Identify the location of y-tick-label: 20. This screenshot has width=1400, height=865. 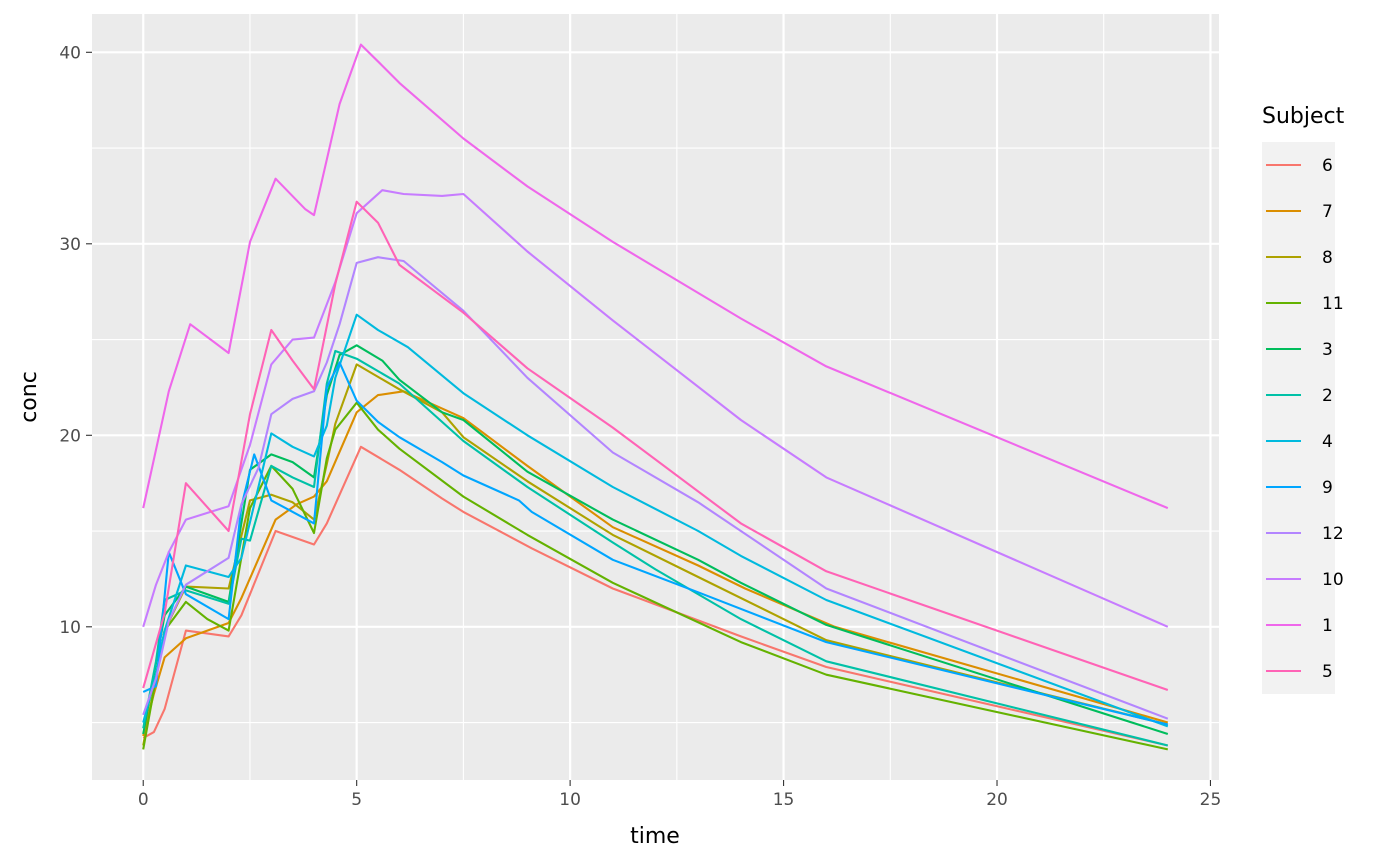
(70, 436).